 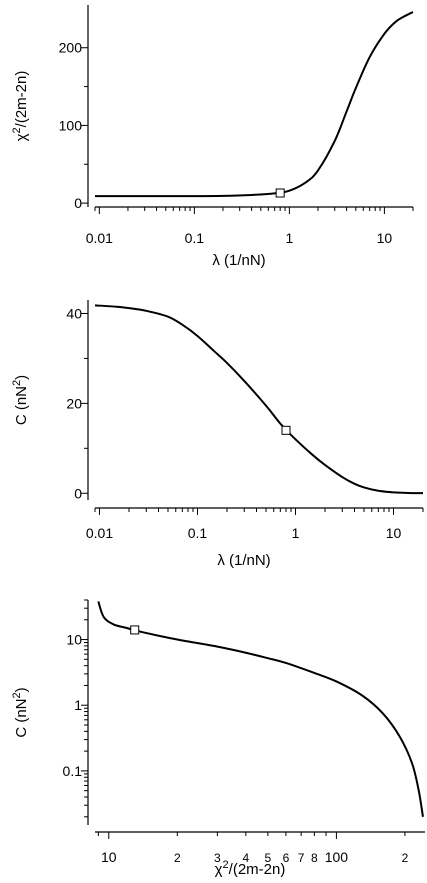 I want to click on x-tick-label: 100, so click(x=337, y=857).